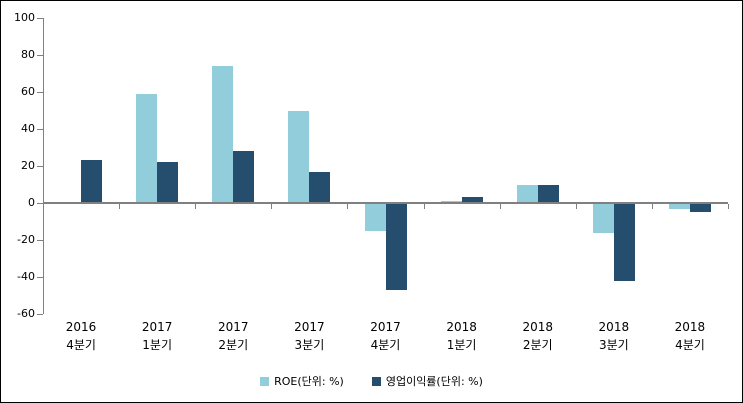  I want to click on legend-item-operating-margin: 영업이익률(단위: %), so click(427, 381).